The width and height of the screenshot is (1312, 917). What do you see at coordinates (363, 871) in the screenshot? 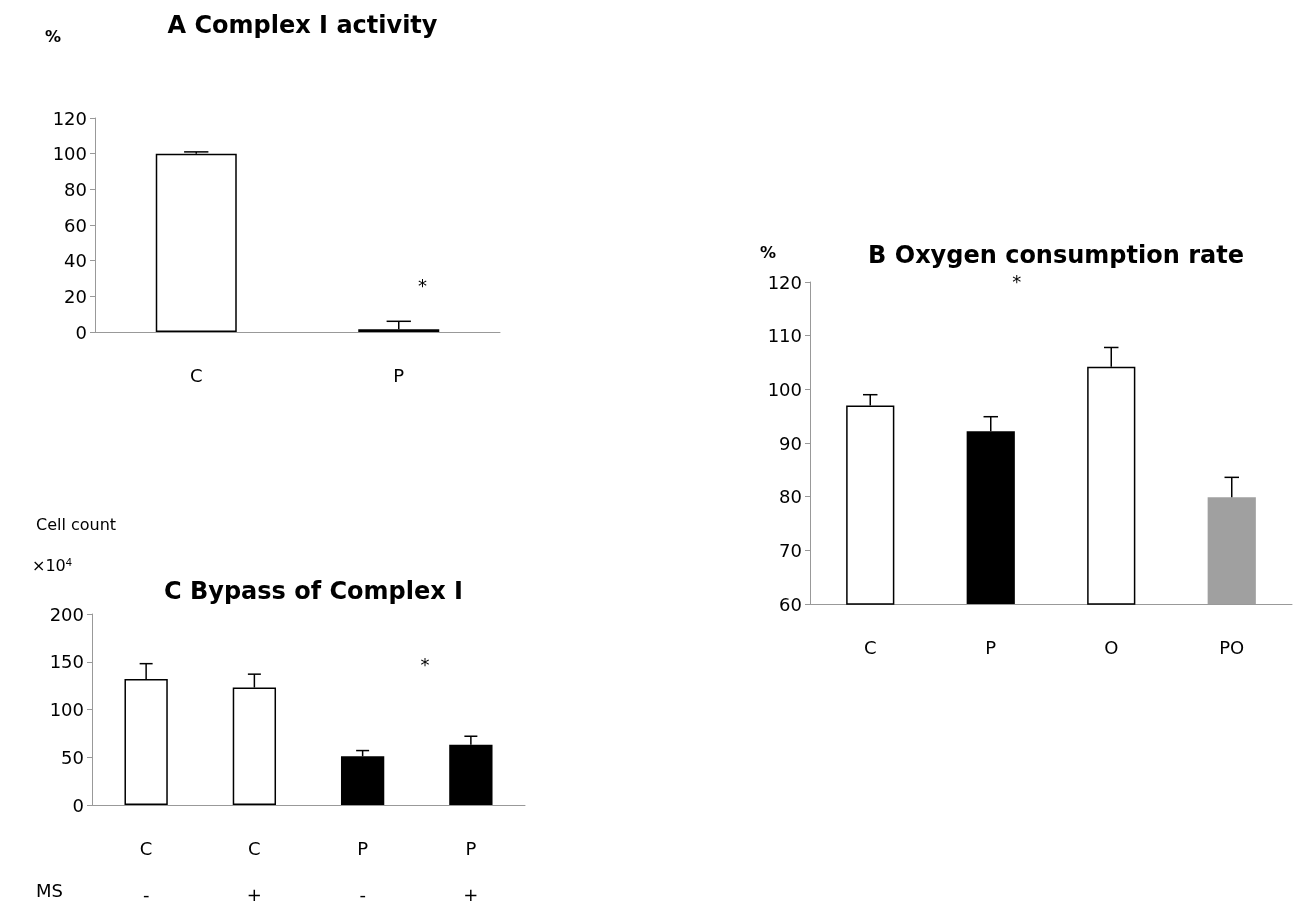
I see `category-label: P -` at bounding box center [363, 871].